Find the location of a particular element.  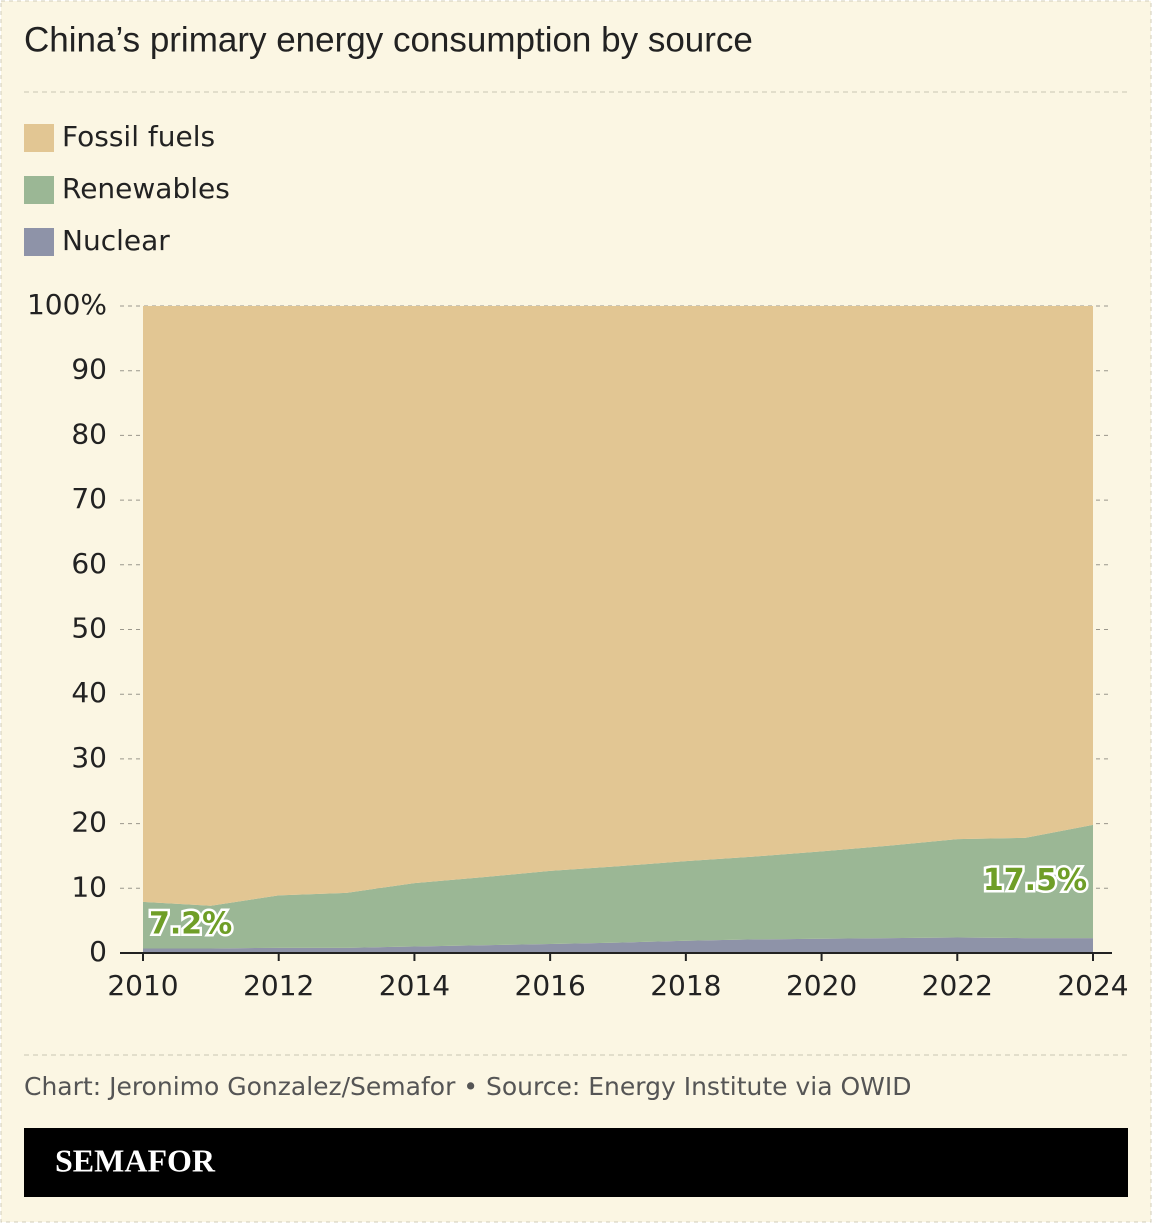

x-tick-label: 2012 is located at coordinates (278, 985).